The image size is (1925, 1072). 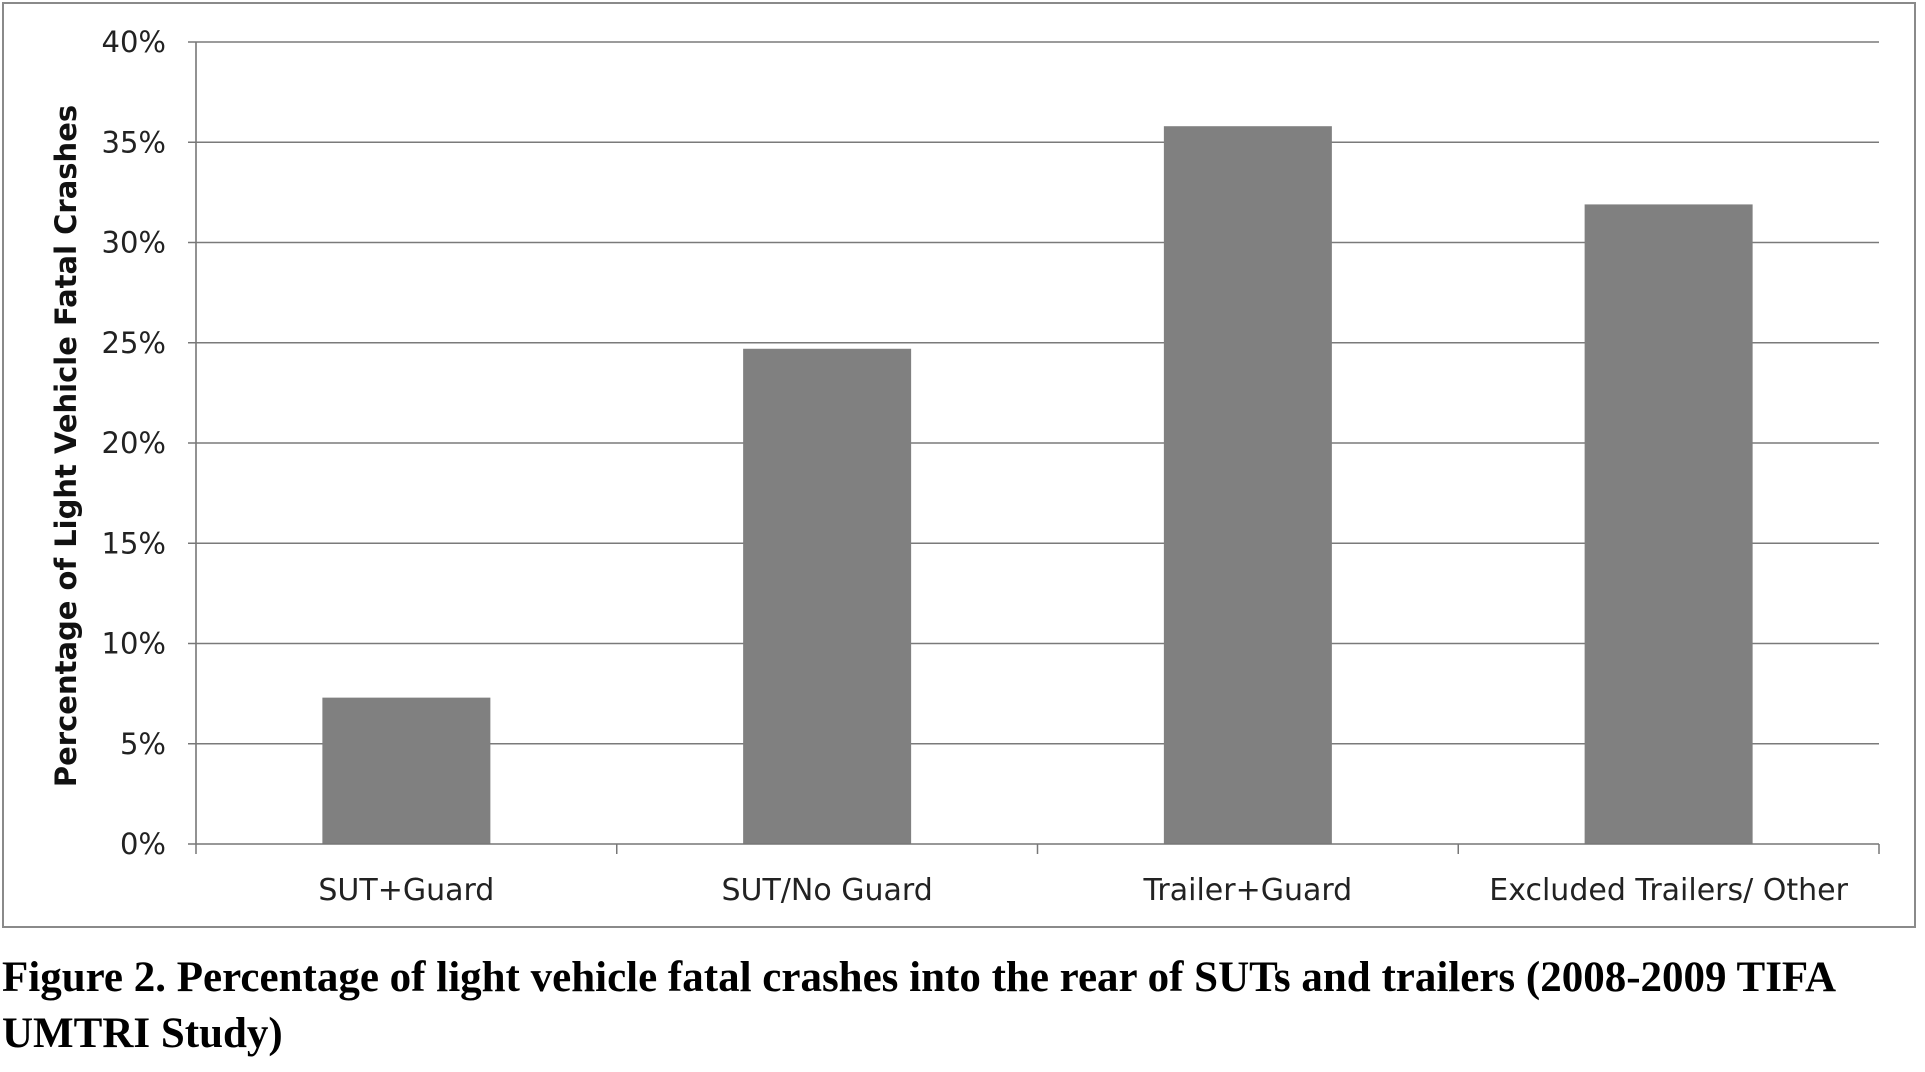 I want to click on x-category-label: SUT/No Guard, so click(x=826, y=890).